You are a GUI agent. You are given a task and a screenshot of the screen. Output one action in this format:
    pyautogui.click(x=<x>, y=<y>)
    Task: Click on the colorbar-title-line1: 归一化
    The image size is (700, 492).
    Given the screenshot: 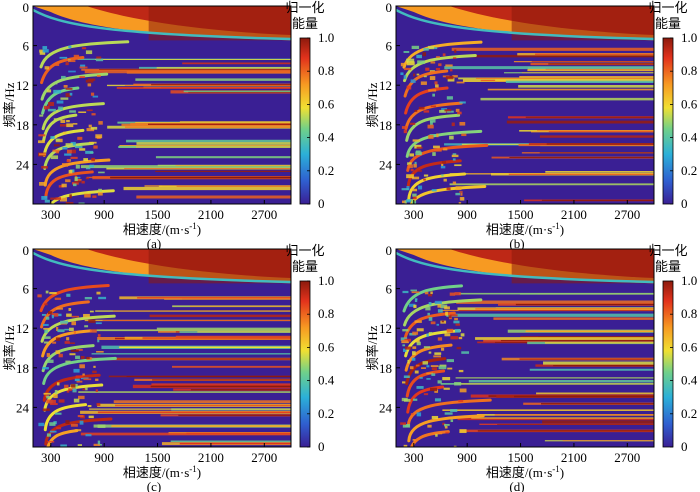 What is the action you would take?
    pyautogui.click(x=304, y=250)
    